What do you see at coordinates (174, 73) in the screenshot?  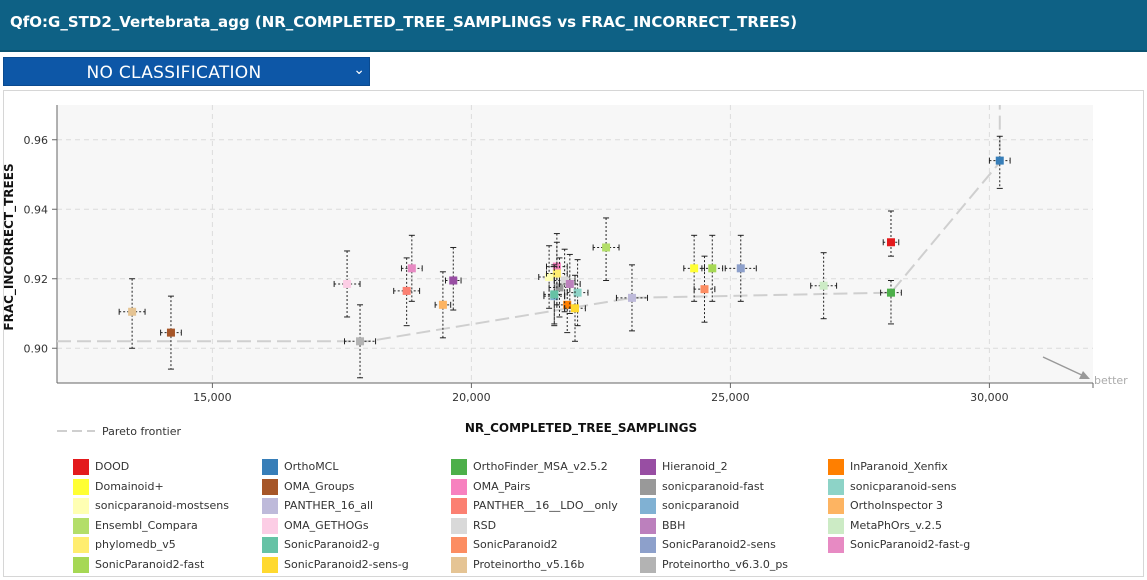 I see `classification-selected-value: NO CLASSIFICATION` at bounding box center [174, 73].